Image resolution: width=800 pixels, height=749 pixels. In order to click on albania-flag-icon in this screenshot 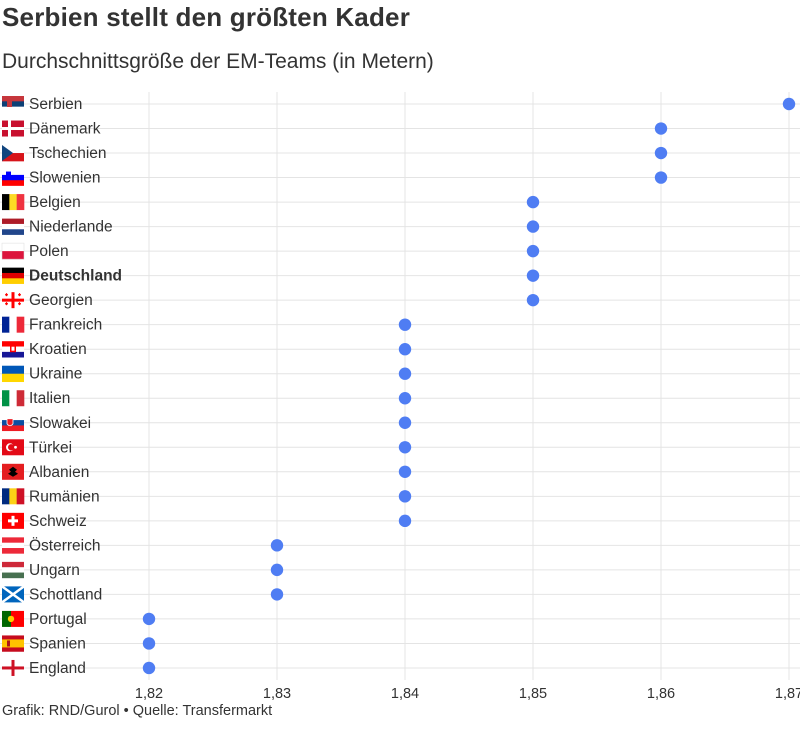, I will do `click(13, 471)`.